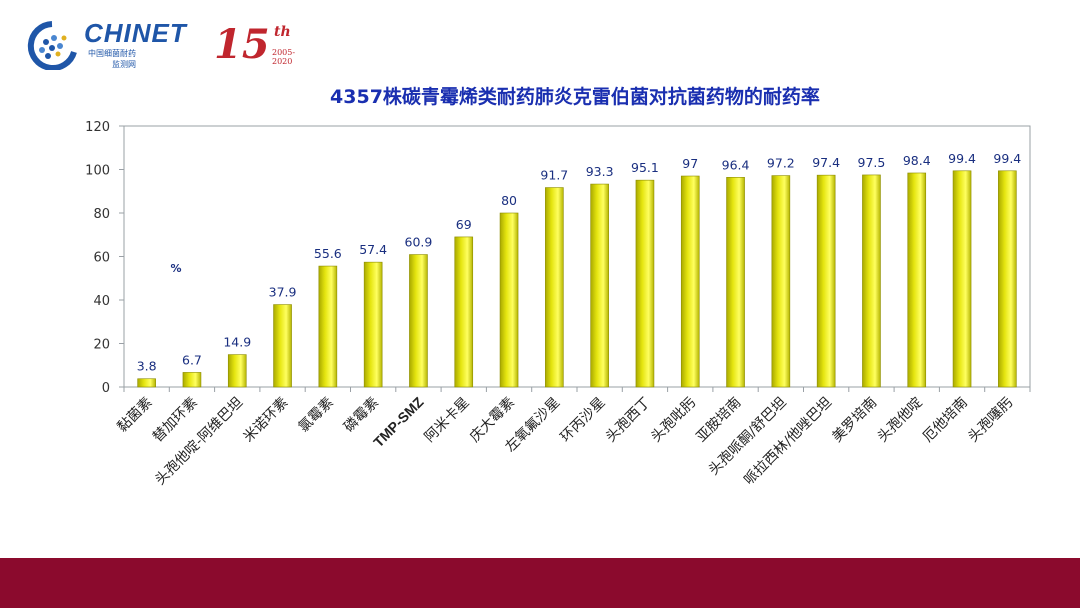  Describe the element at coordinates (147, 366) in the screenshot. I see `data-label: 3.8` at that location.